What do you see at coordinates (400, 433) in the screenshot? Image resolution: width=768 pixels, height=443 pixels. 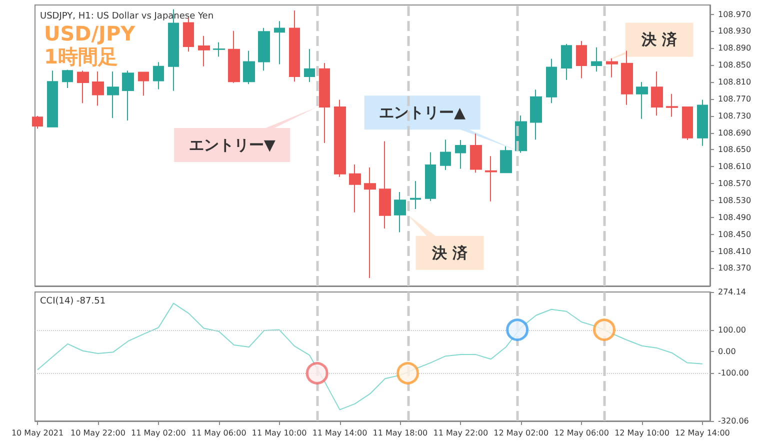 I see `x-tick-label: 11 May 18:00` at bounding box center [400, 433].